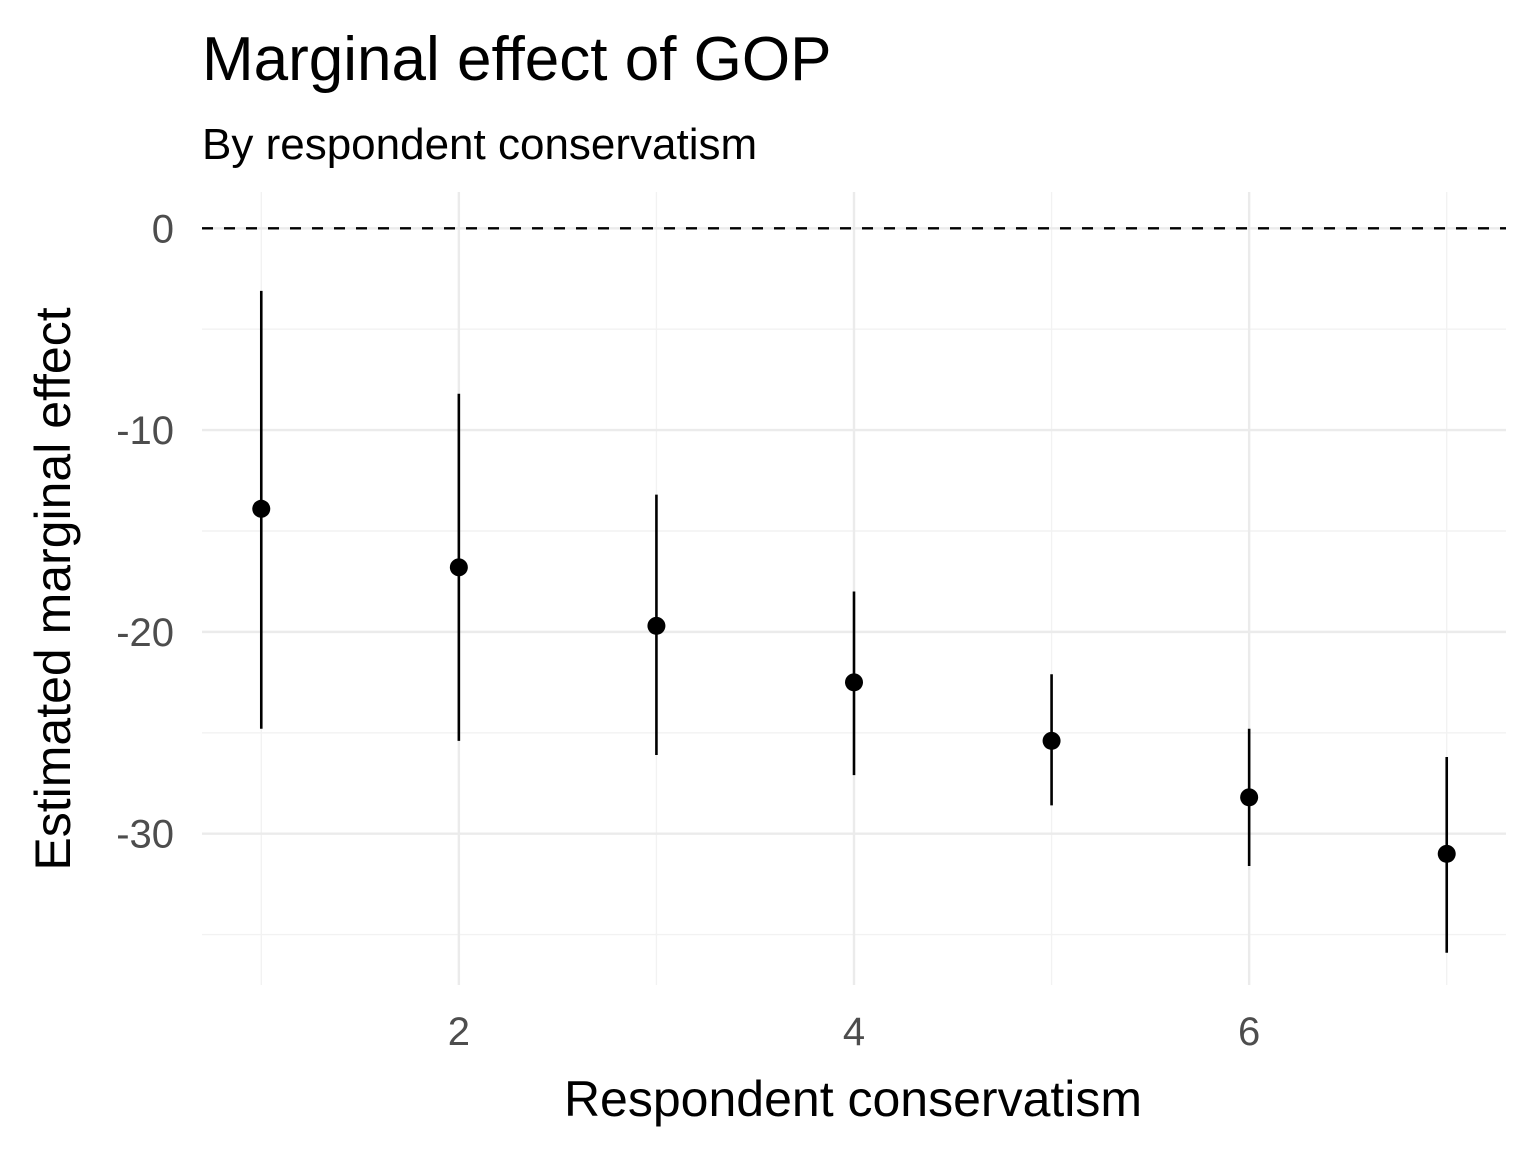 The height and width of the screenshot is (1152, 1536). I want to click on y-tick-label: -10, so click(145, 431).